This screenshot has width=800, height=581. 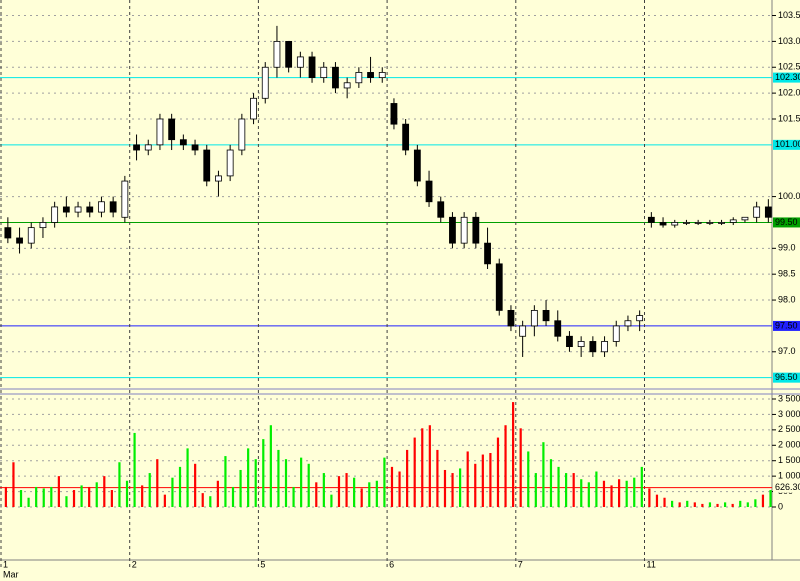 What do you see at coordinates (787, 299) in the screenshot?
I see `y-tick-label: 98.0` at bounding box center [787, 299].